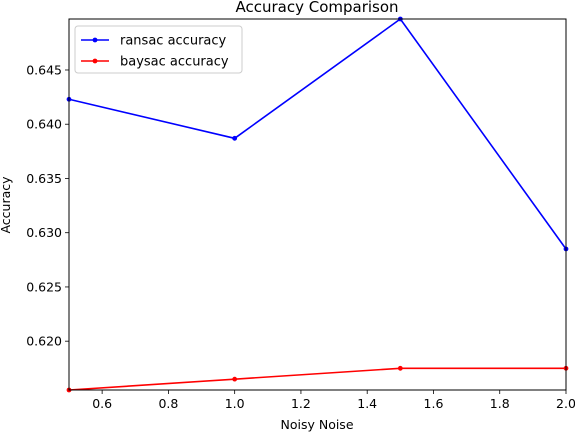 The image size is (575, 433). What do you see at coordinates (102, 403) in the screenshot?
I see `x-tick-label-0: 0.6` at bounding box center [102, 403].